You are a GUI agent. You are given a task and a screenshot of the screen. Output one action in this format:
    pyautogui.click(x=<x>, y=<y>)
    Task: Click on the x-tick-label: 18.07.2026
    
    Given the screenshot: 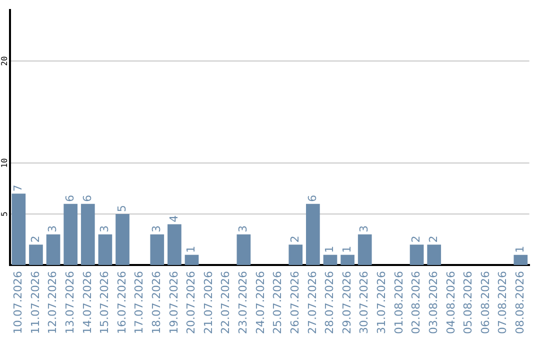 What is the action you would take?
    pyautogui.click(x=156, y=302)
    